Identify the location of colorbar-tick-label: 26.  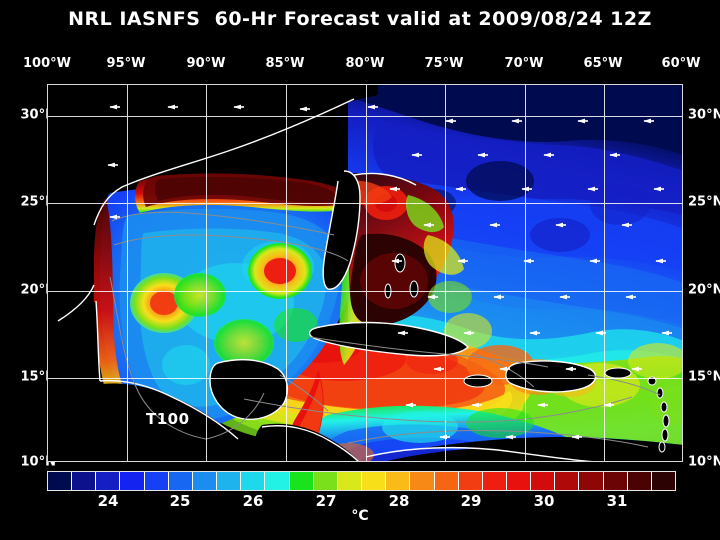
(253, 501).